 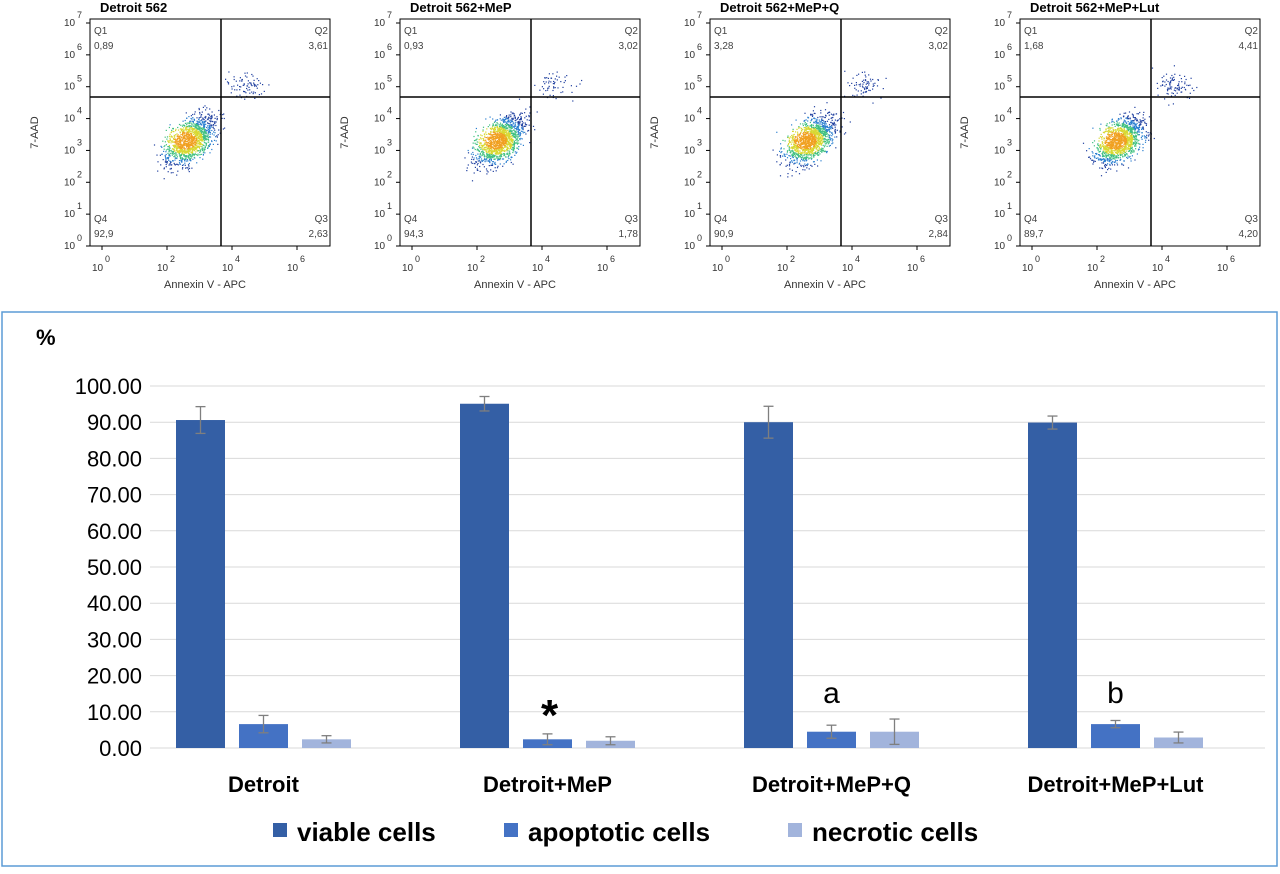 What do you see at coordinates (699, 15) in the screenshot?
I see `y-tick-exp: 7` at bounding box center [699, 15].